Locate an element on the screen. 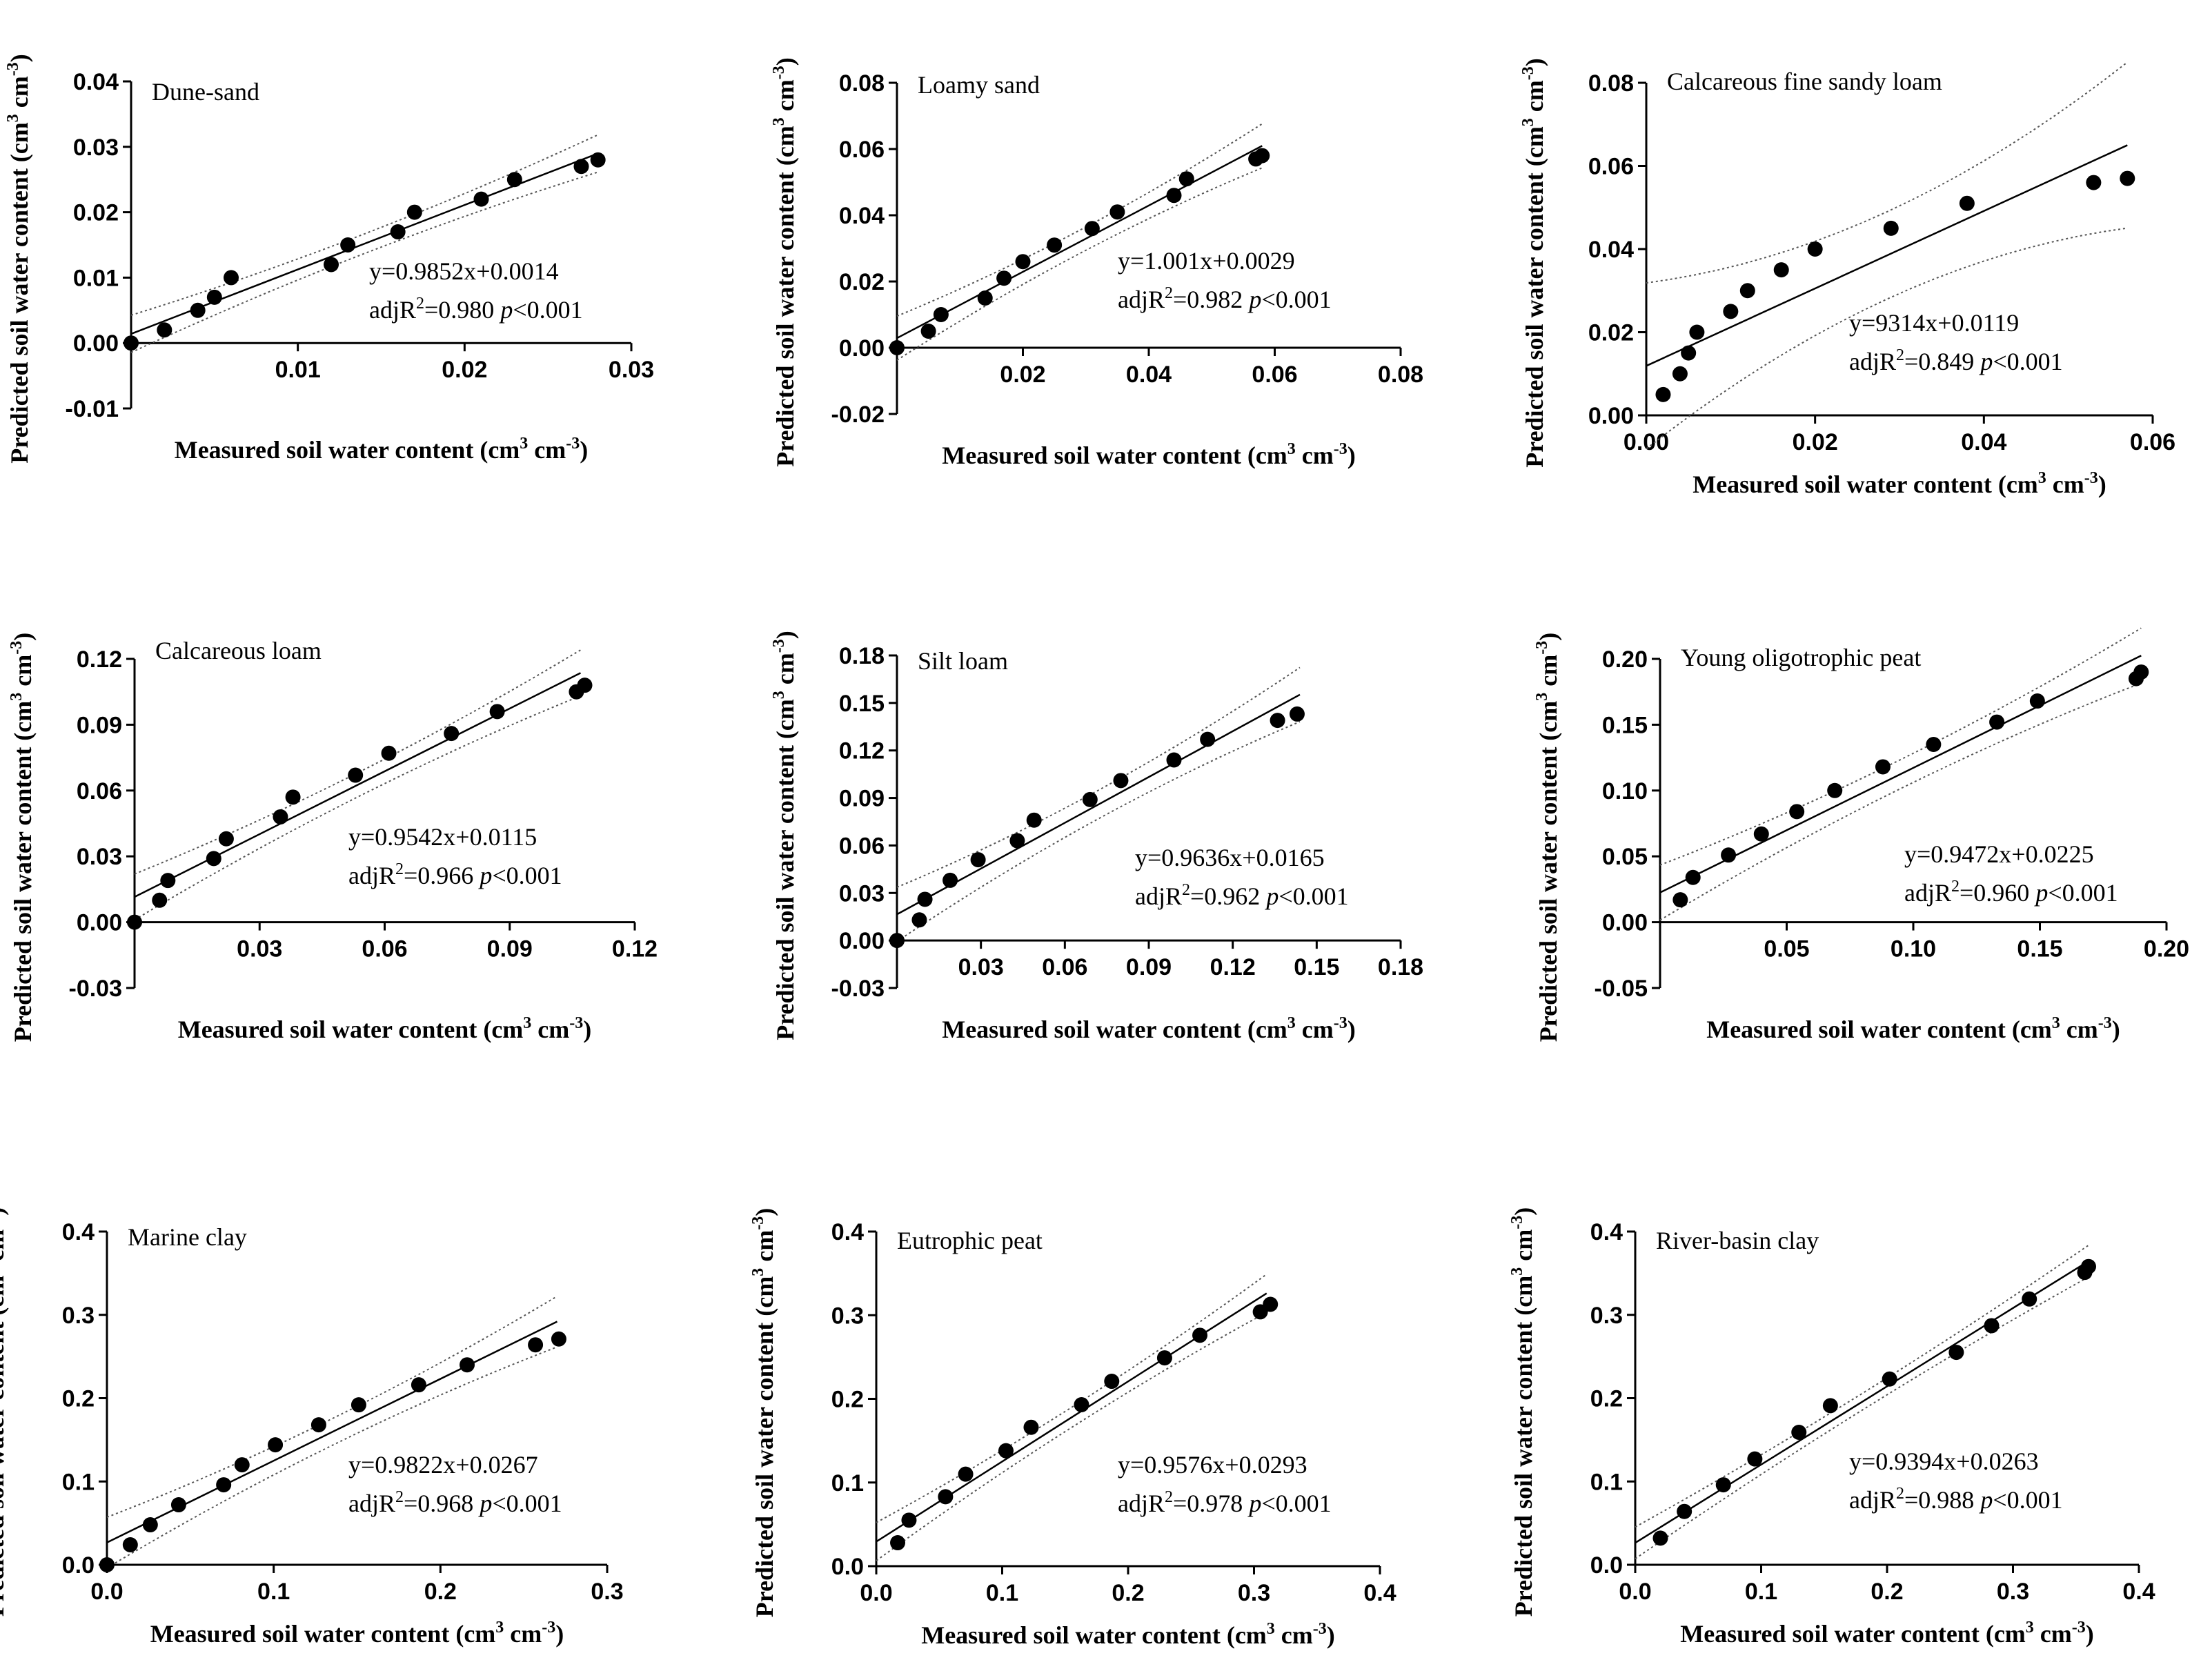 The width and height of the screenshot is (2201, 1680). y-axis-title: Predicted soil water content (cm3 cm-3) is located at coordinates (1548, 837).